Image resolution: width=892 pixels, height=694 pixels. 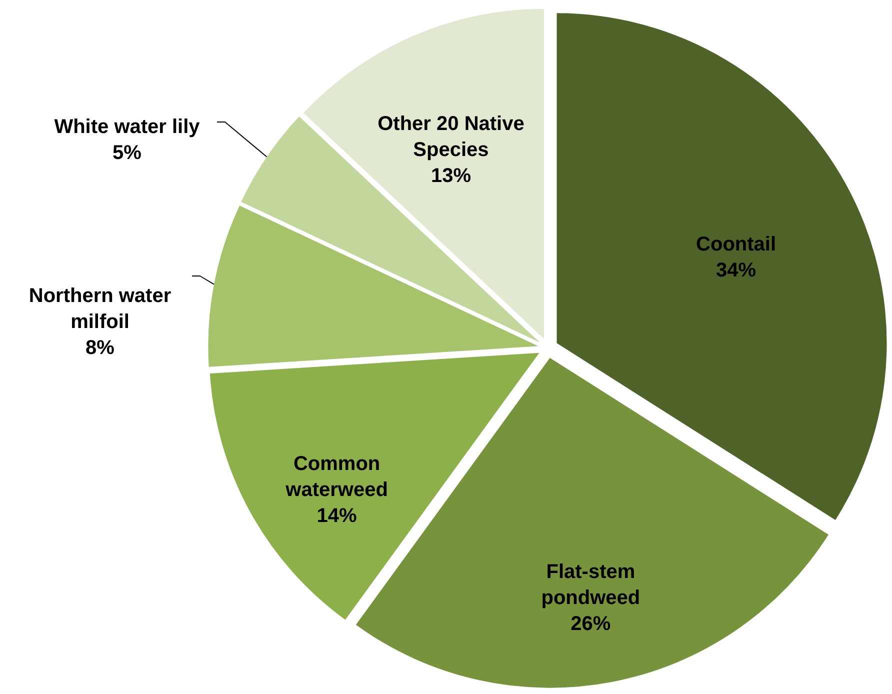 I want to click on data-label: 13%, so click(x=451, y=175).